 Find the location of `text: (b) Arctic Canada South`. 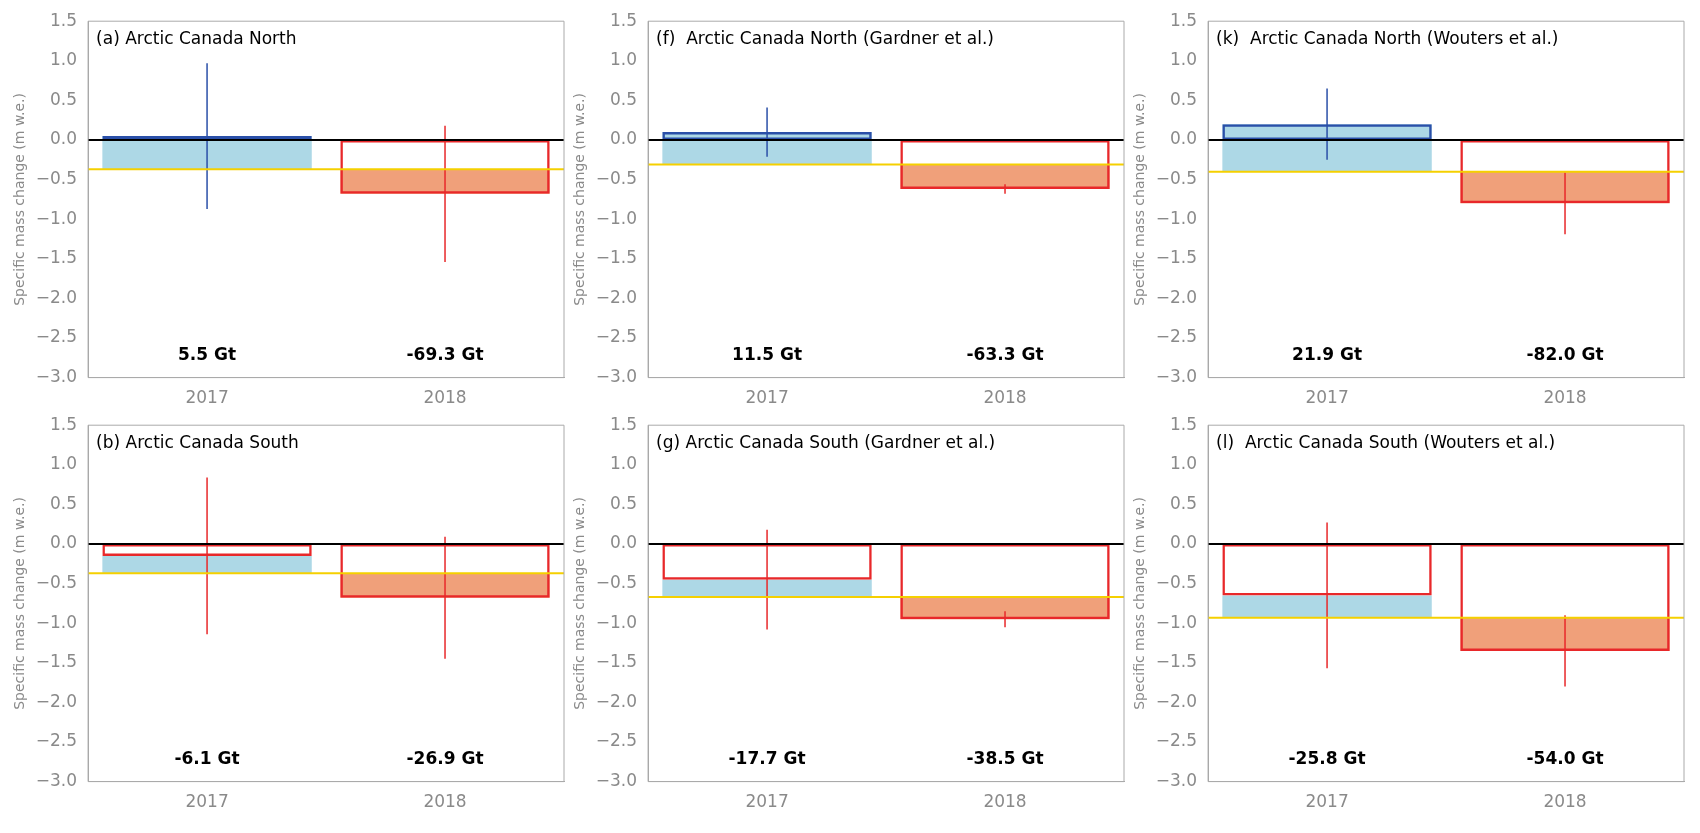

text: (b) Arctic Canada South is located at coordinates (197, 442).